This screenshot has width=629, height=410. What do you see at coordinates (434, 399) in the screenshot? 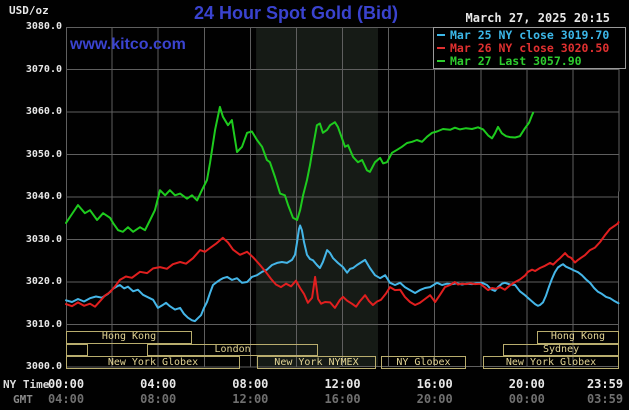
I see `gmt-tick-label: 20:00` at bounding box center [434, 399].